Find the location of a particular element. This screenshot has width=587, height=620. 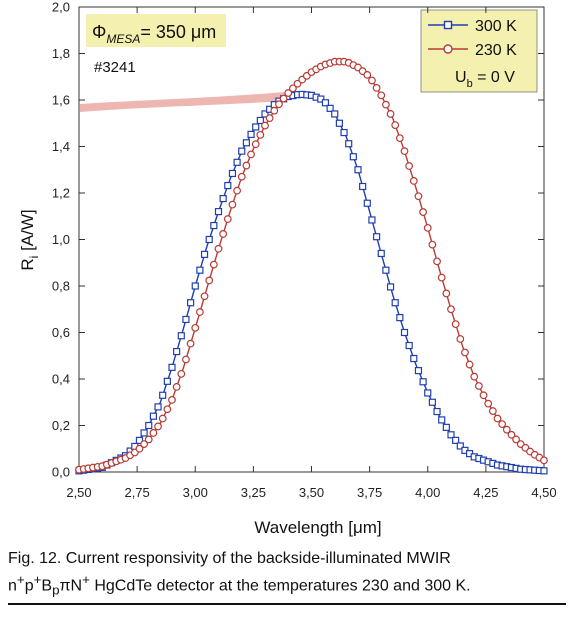

x-tick-label: 3,75 is located at coordinates (369, 492).